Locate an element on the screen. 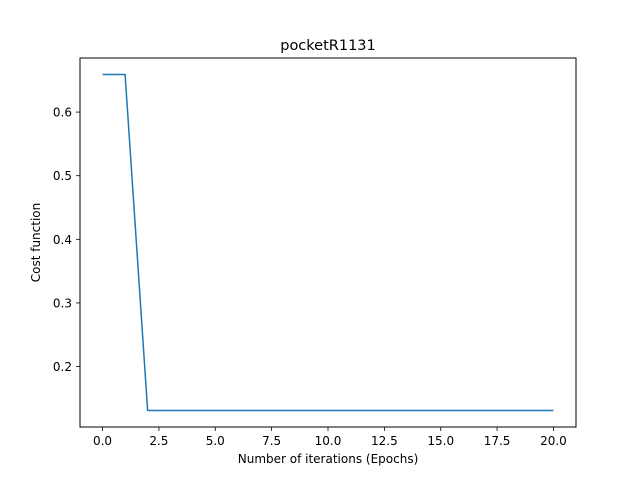  x-tick-label: 20.0 is located at coordinates (553, 441).